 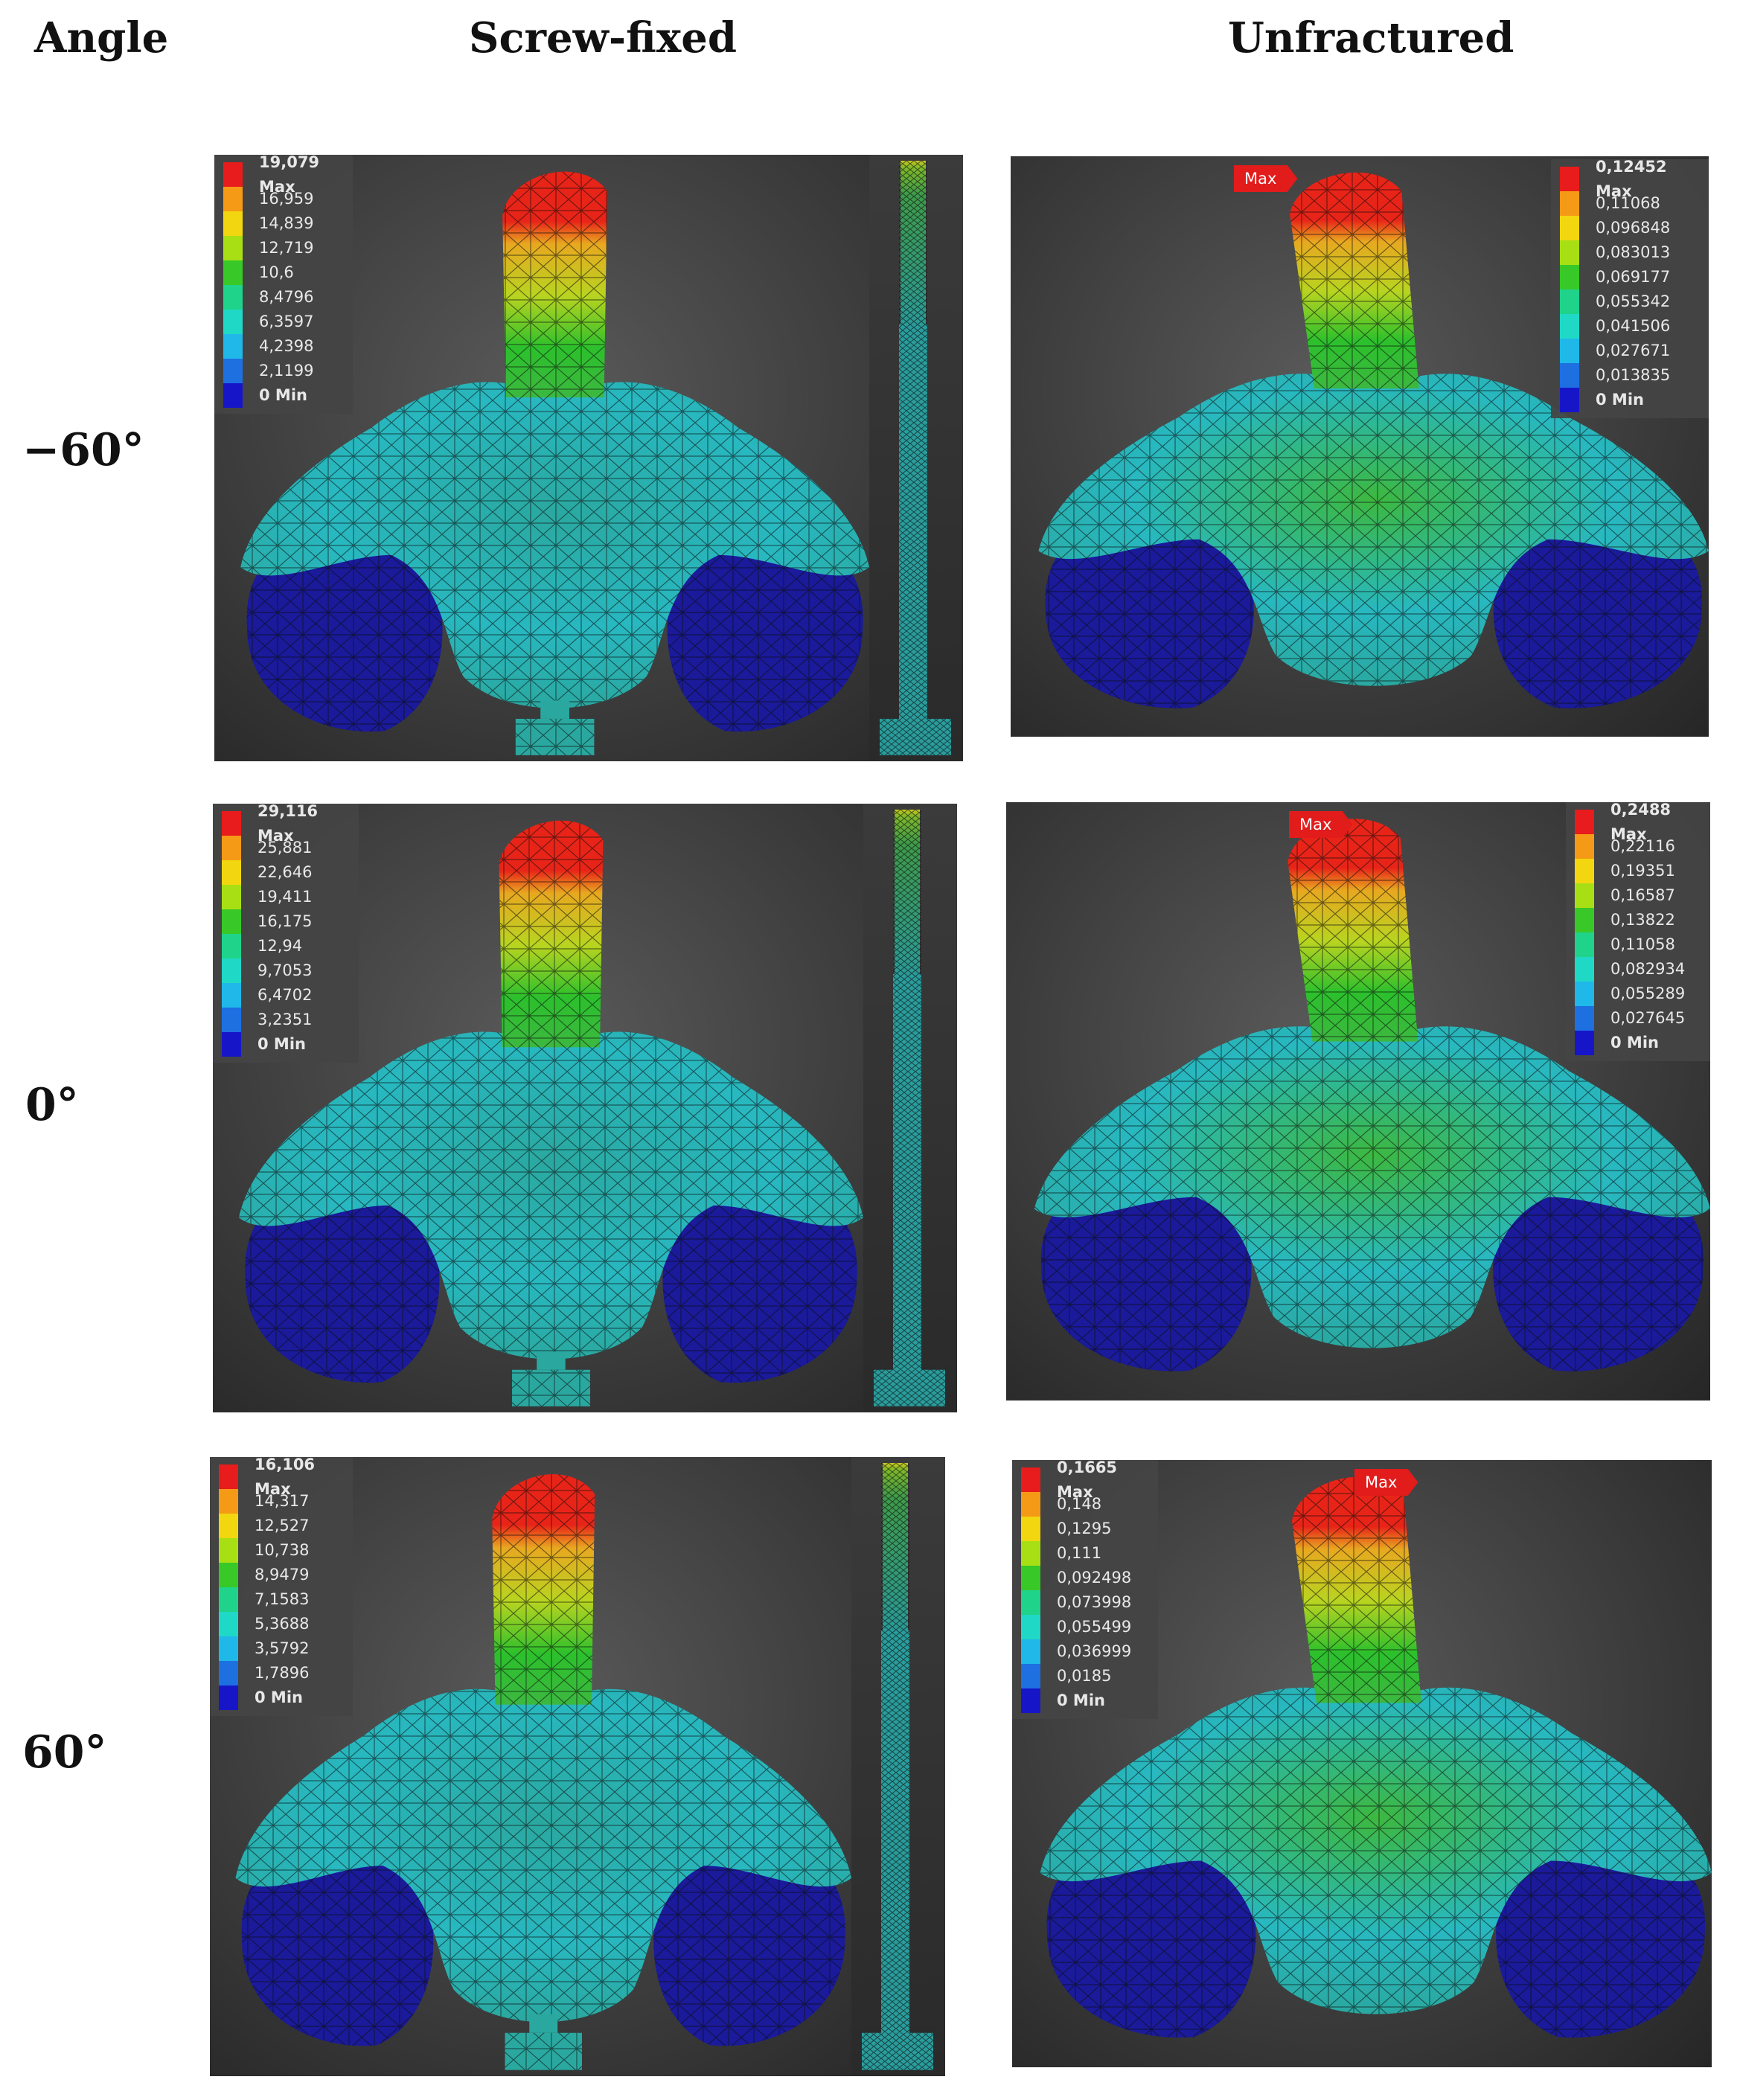 I want to click on legend-value: 0,092498, so click(x=1094, y=1578).